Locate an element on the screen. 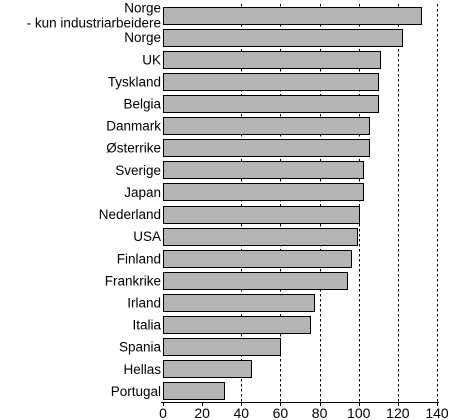  category-label-17: Portugal is located at coordinates (136, 391).